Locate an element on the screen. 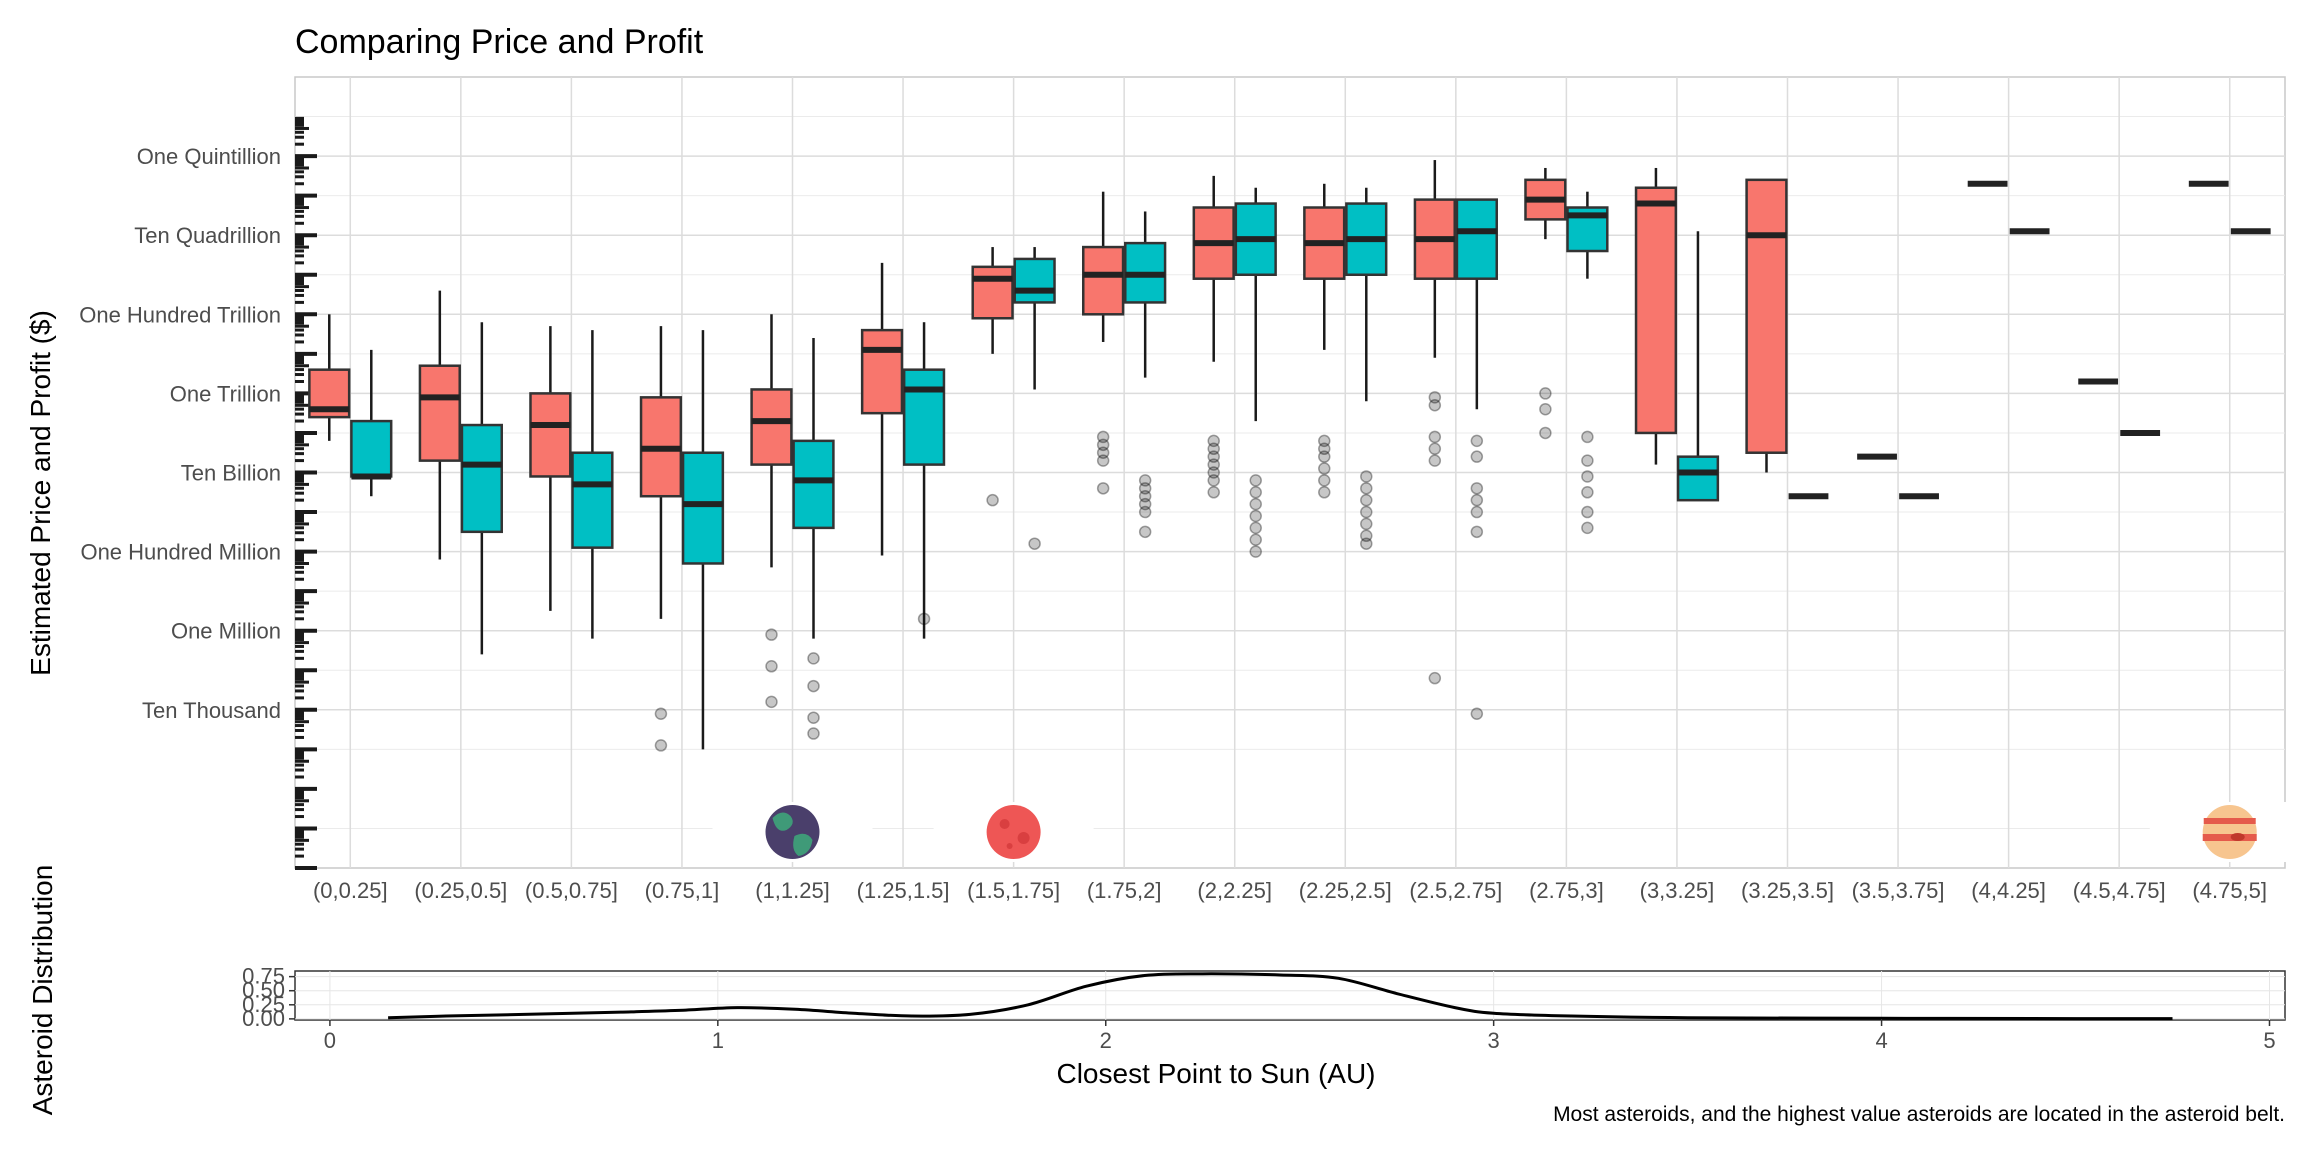 The image size is (2304, 1157). jupiter-disc is located at coordinates (2230, 832).